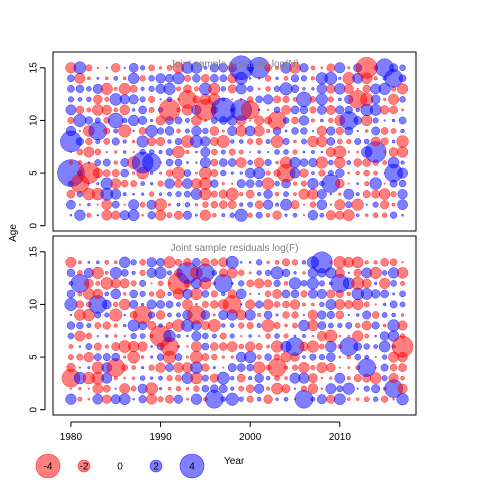 The height and width of the screenshot is (480, 480). What do you see at coordinates (192, 467) in the screenshot?
I see `legend-label: 4` at bounding box center [192, 467].